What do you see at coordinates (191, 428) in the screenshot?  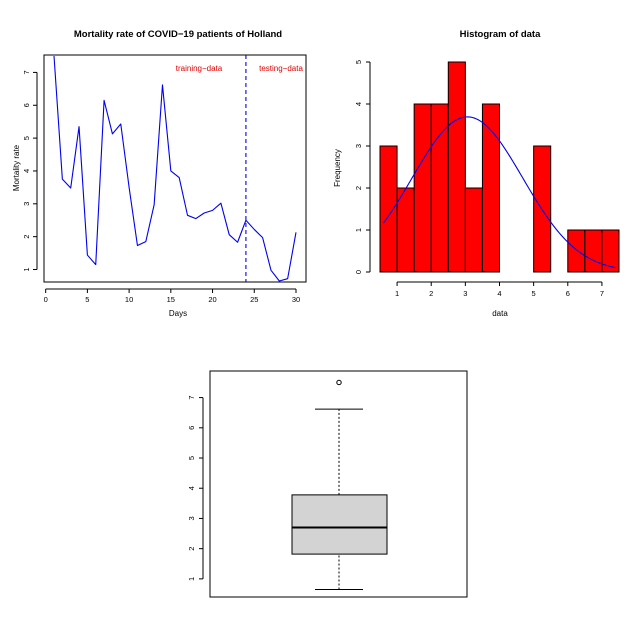 I see `boxplot-y-tick-label: 6` at bounding box center [191, 428].